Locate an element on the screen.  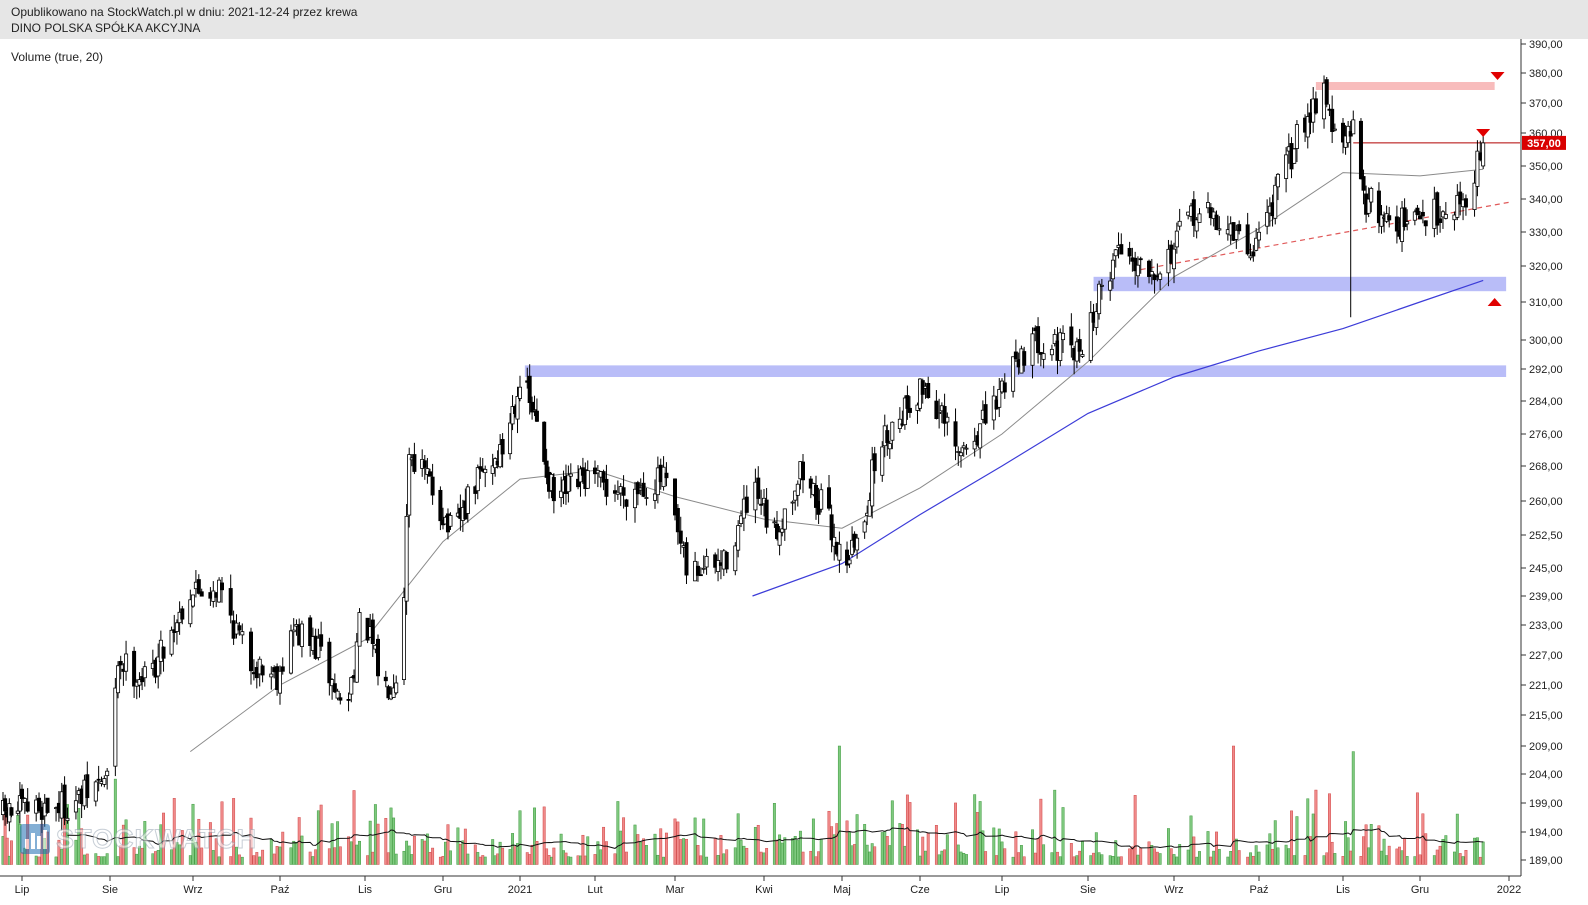
instrument-name: DINO POLSKA SPÓŁKA AKCYJNA is located at coordinates (106, 28).